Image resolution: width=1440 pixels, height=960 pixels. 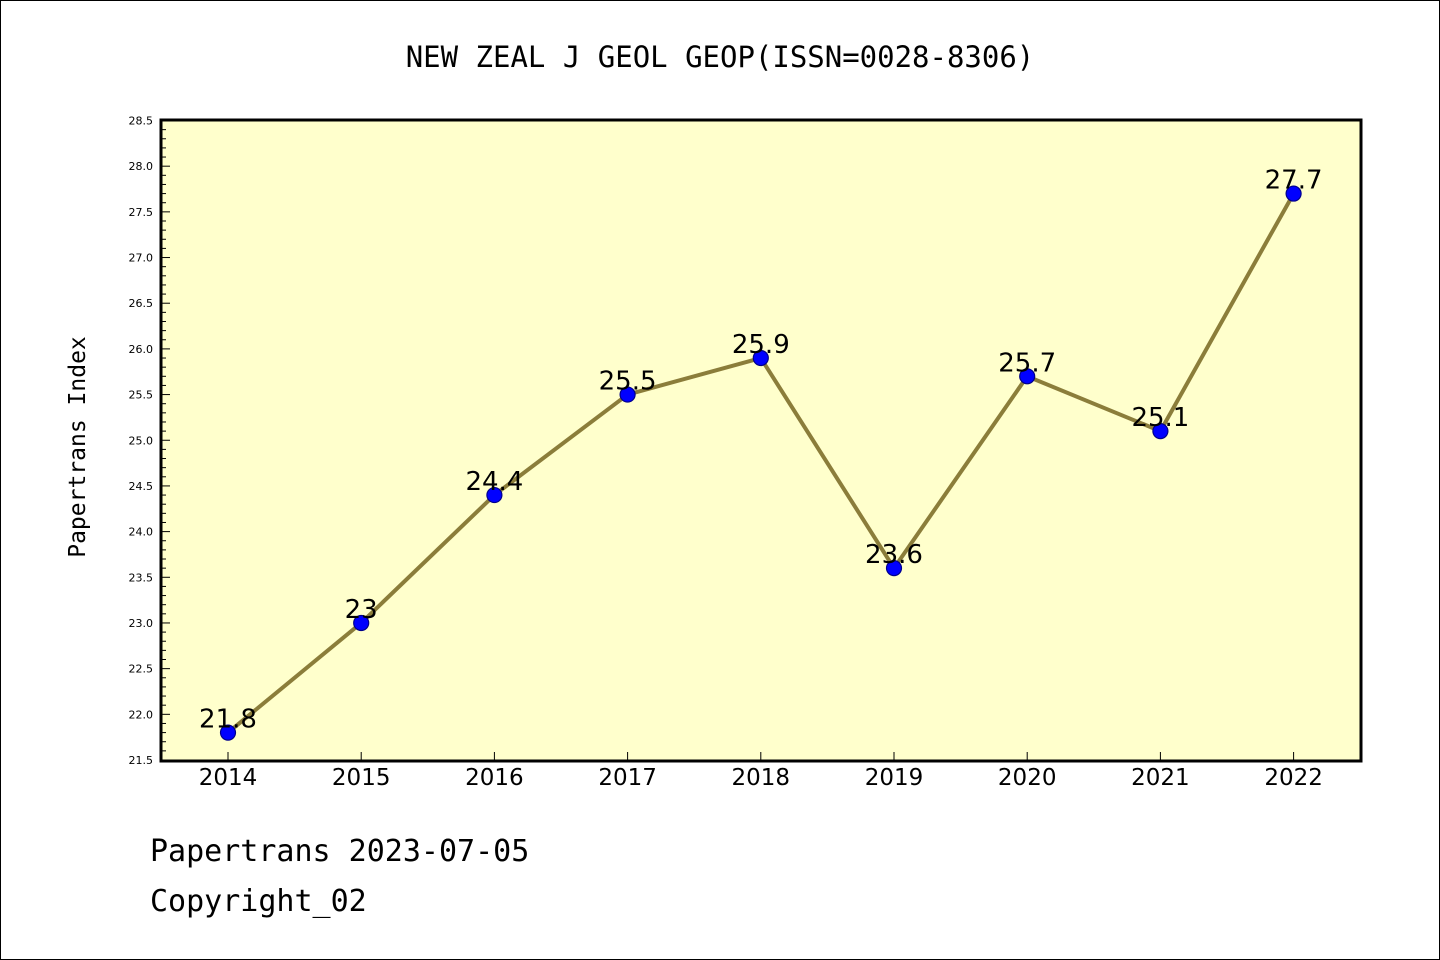 I want to click on y-tick-label: 23.5, so click(x=141, y=577).